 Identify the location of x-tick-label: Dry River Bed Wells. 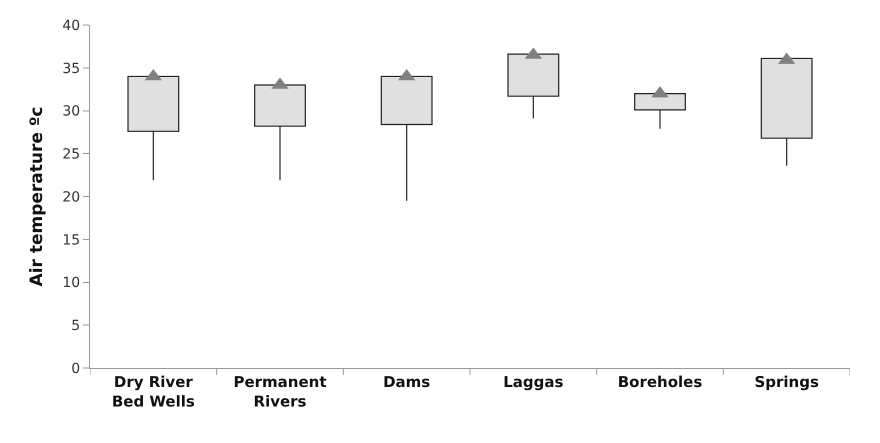
(153, 391).